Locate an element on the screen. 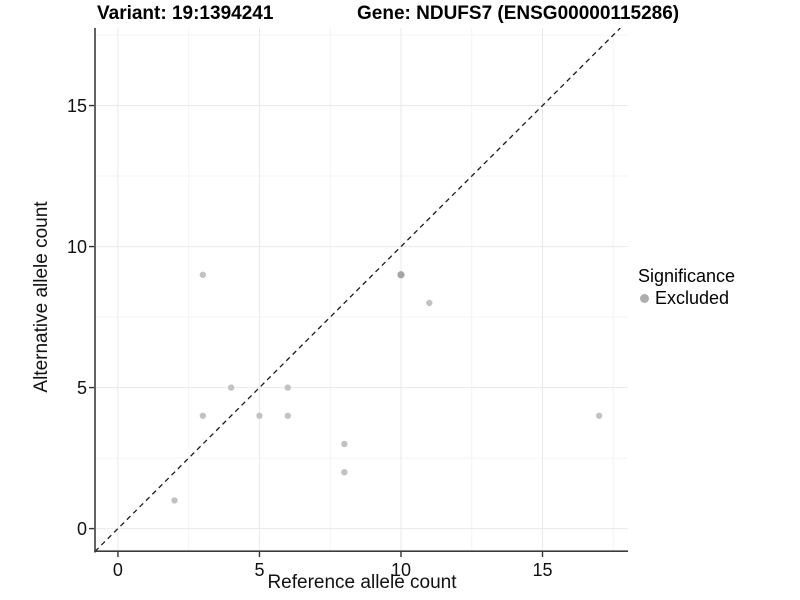 This screenshot has height=600, width=800. x-tick-label: 0 is located at coordinates (117, 570).